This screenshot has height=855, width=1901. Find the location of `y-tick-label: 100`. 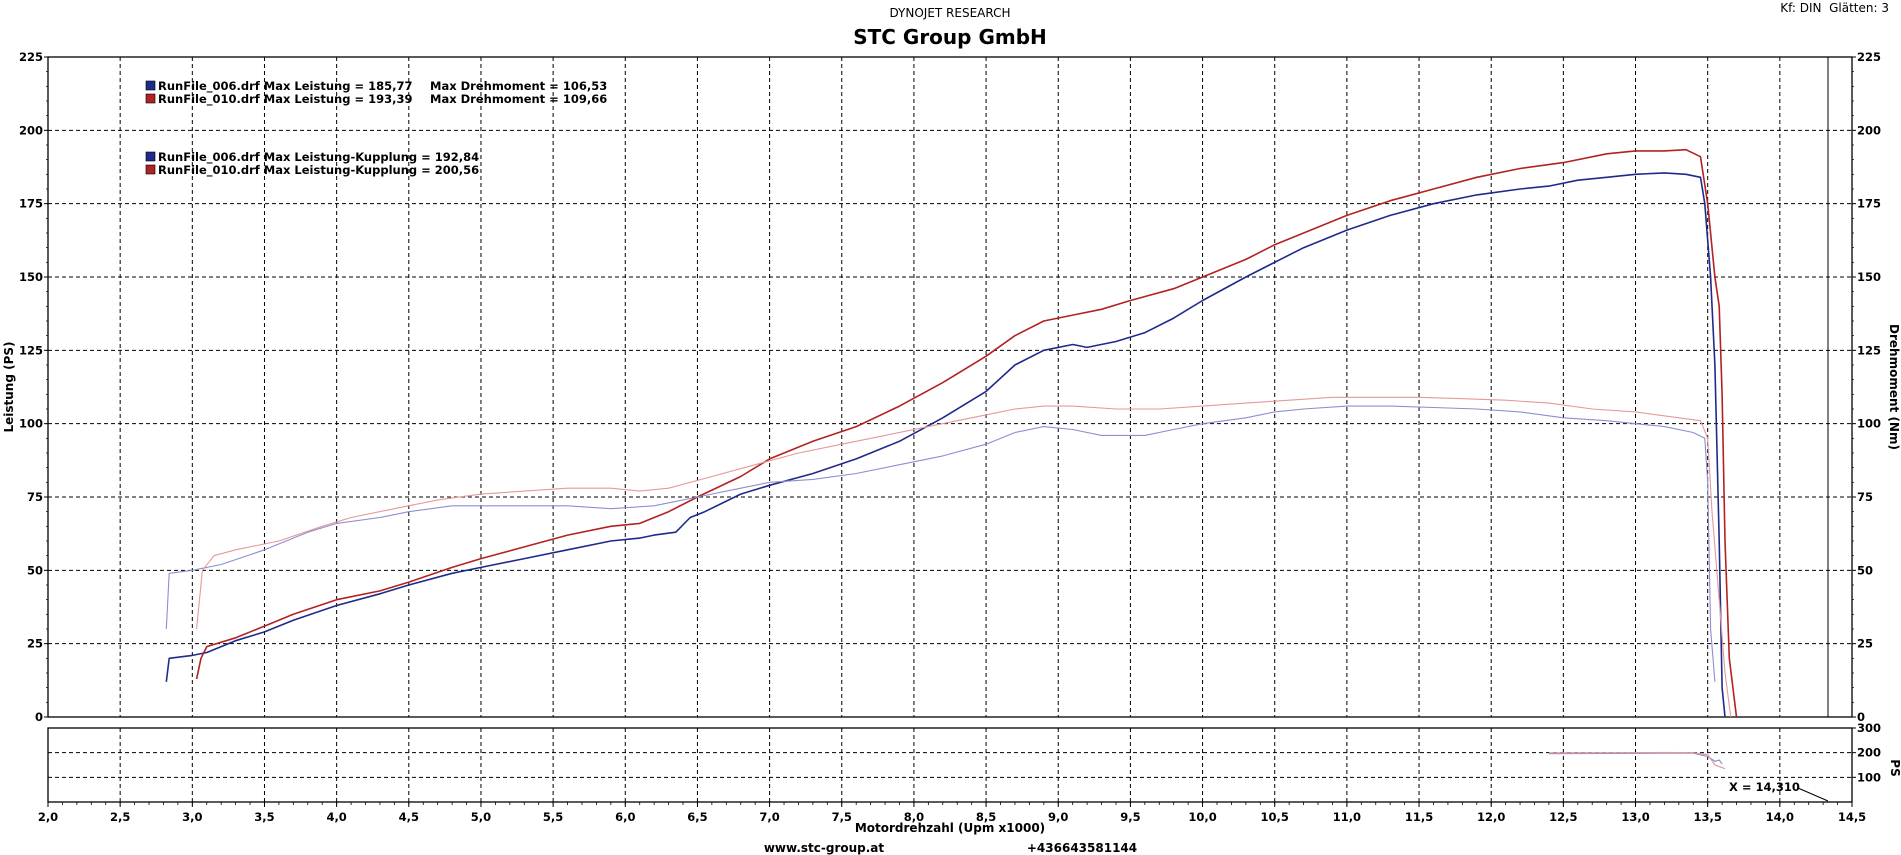

y-tick-label: 100 is located at coordinates (31, 424).